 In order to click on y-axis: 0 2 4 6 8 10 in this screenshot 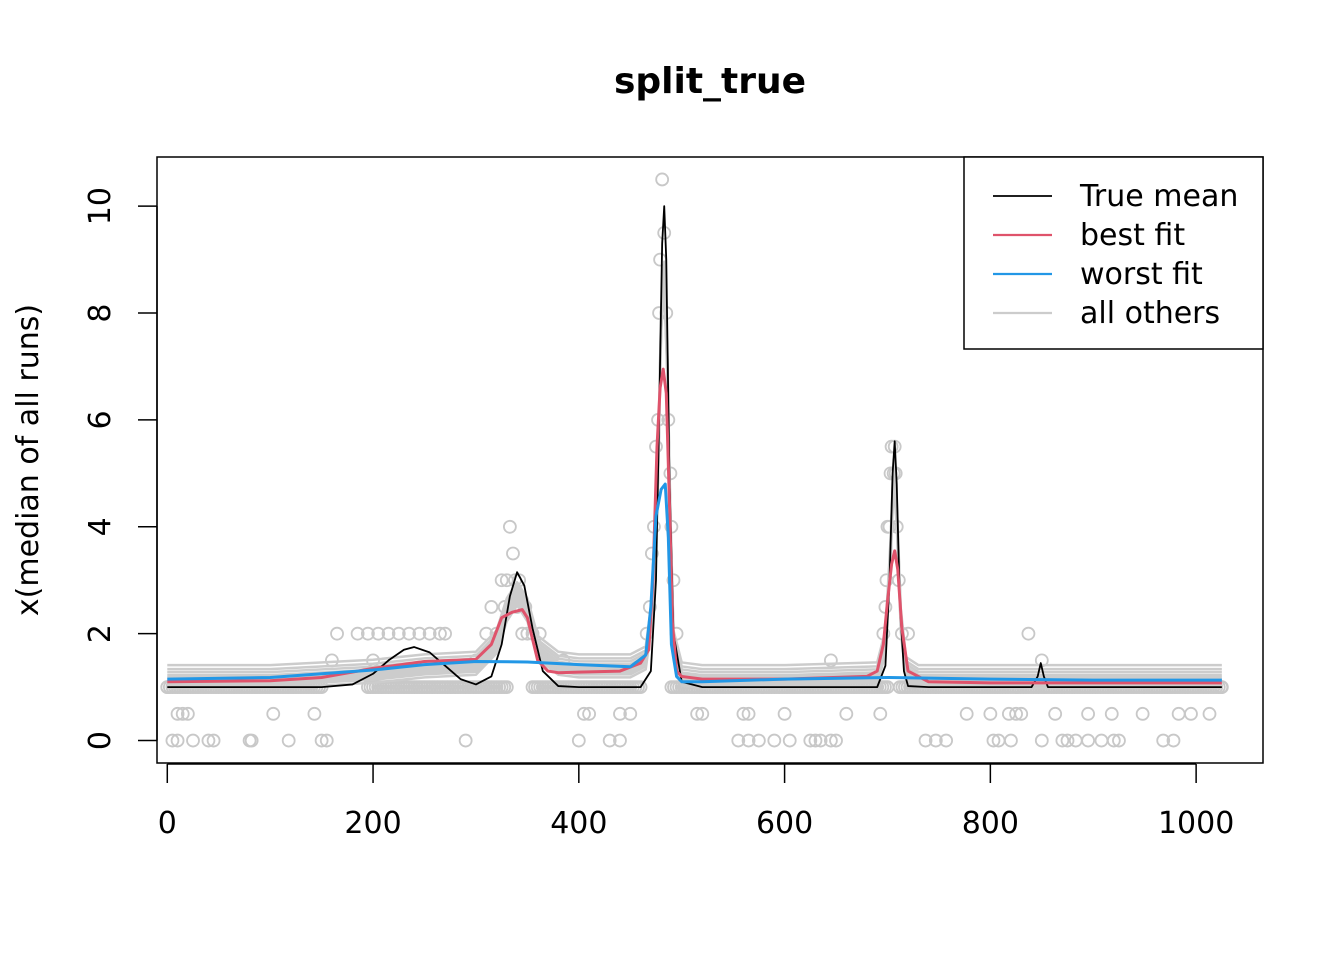, I will do `click(120, 468)`.